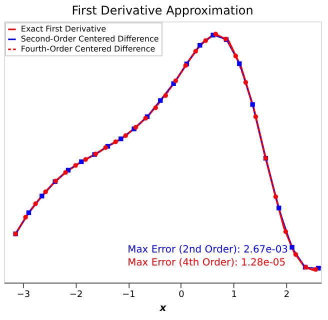 The width and height of the screenshot is (328, 320). I want to click on chart-title: First Derivative Approximation, so click(163, 10).